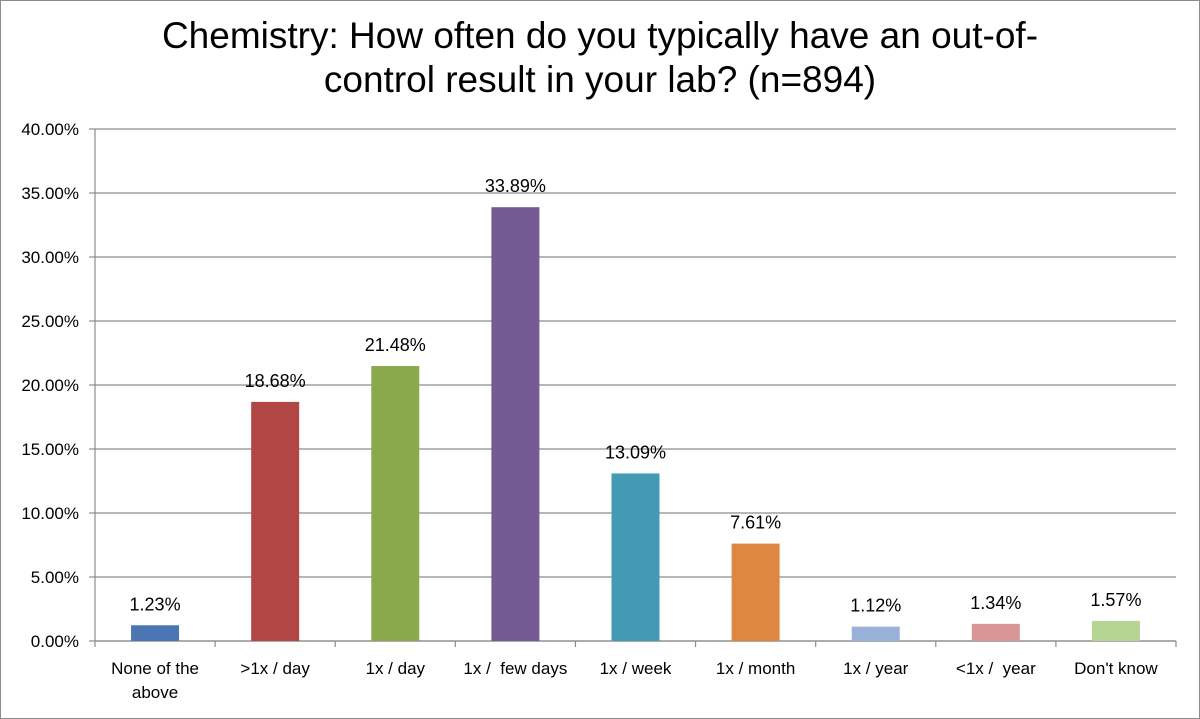 This screenshot has height=719, width=1200. I want to click on y-tick-label: 0.00%, so click(55, 641).